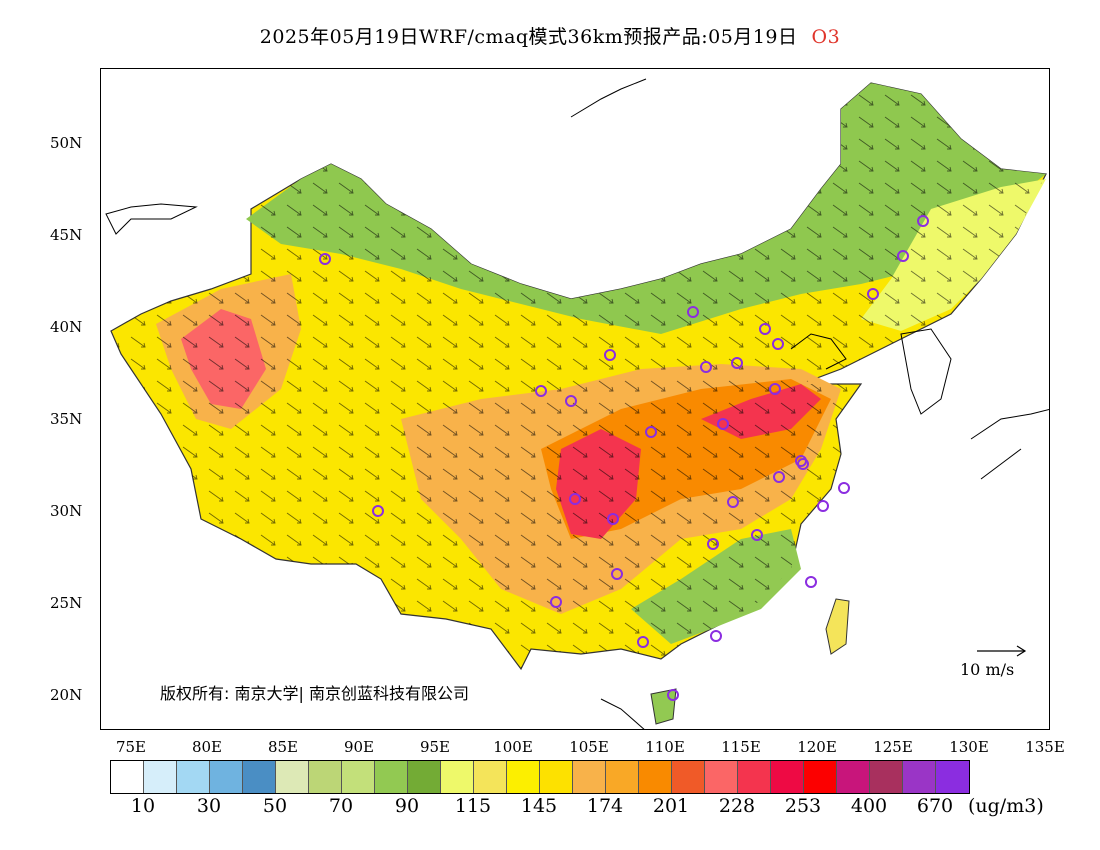 The width and height of the screenshot is (1100, 850). I want to click on lon-tick-125e: 125E, so click(893, 747).